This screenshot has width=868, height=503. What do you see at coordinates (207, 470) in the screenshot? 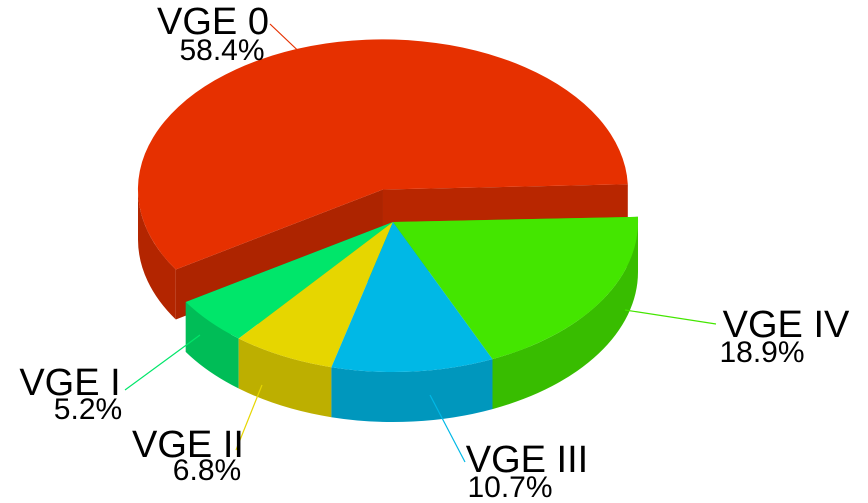
I see `slice-value: 6.8%` at bounding box center [207, 470].